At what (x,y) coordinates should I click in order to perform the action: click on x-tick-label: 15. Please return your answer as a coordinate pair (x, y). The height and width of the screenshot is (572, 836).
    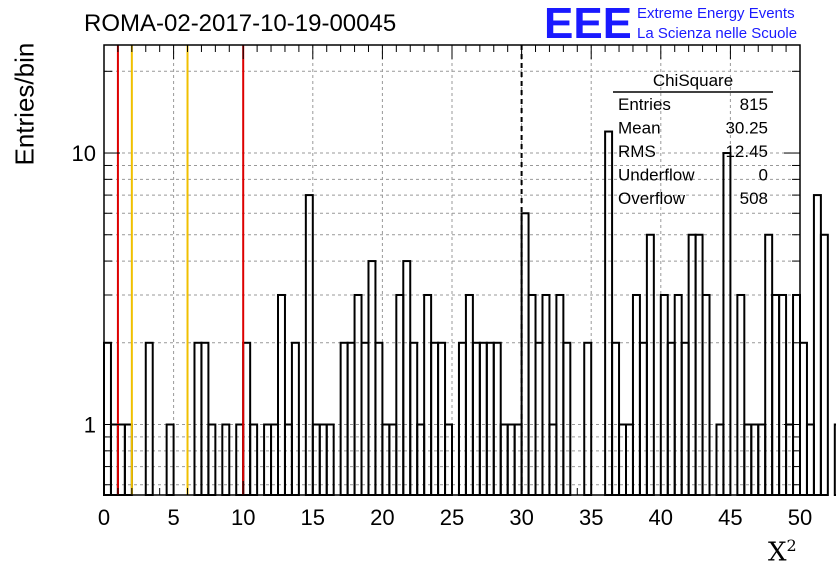
    Looking at the image, I should click on (313, 517).